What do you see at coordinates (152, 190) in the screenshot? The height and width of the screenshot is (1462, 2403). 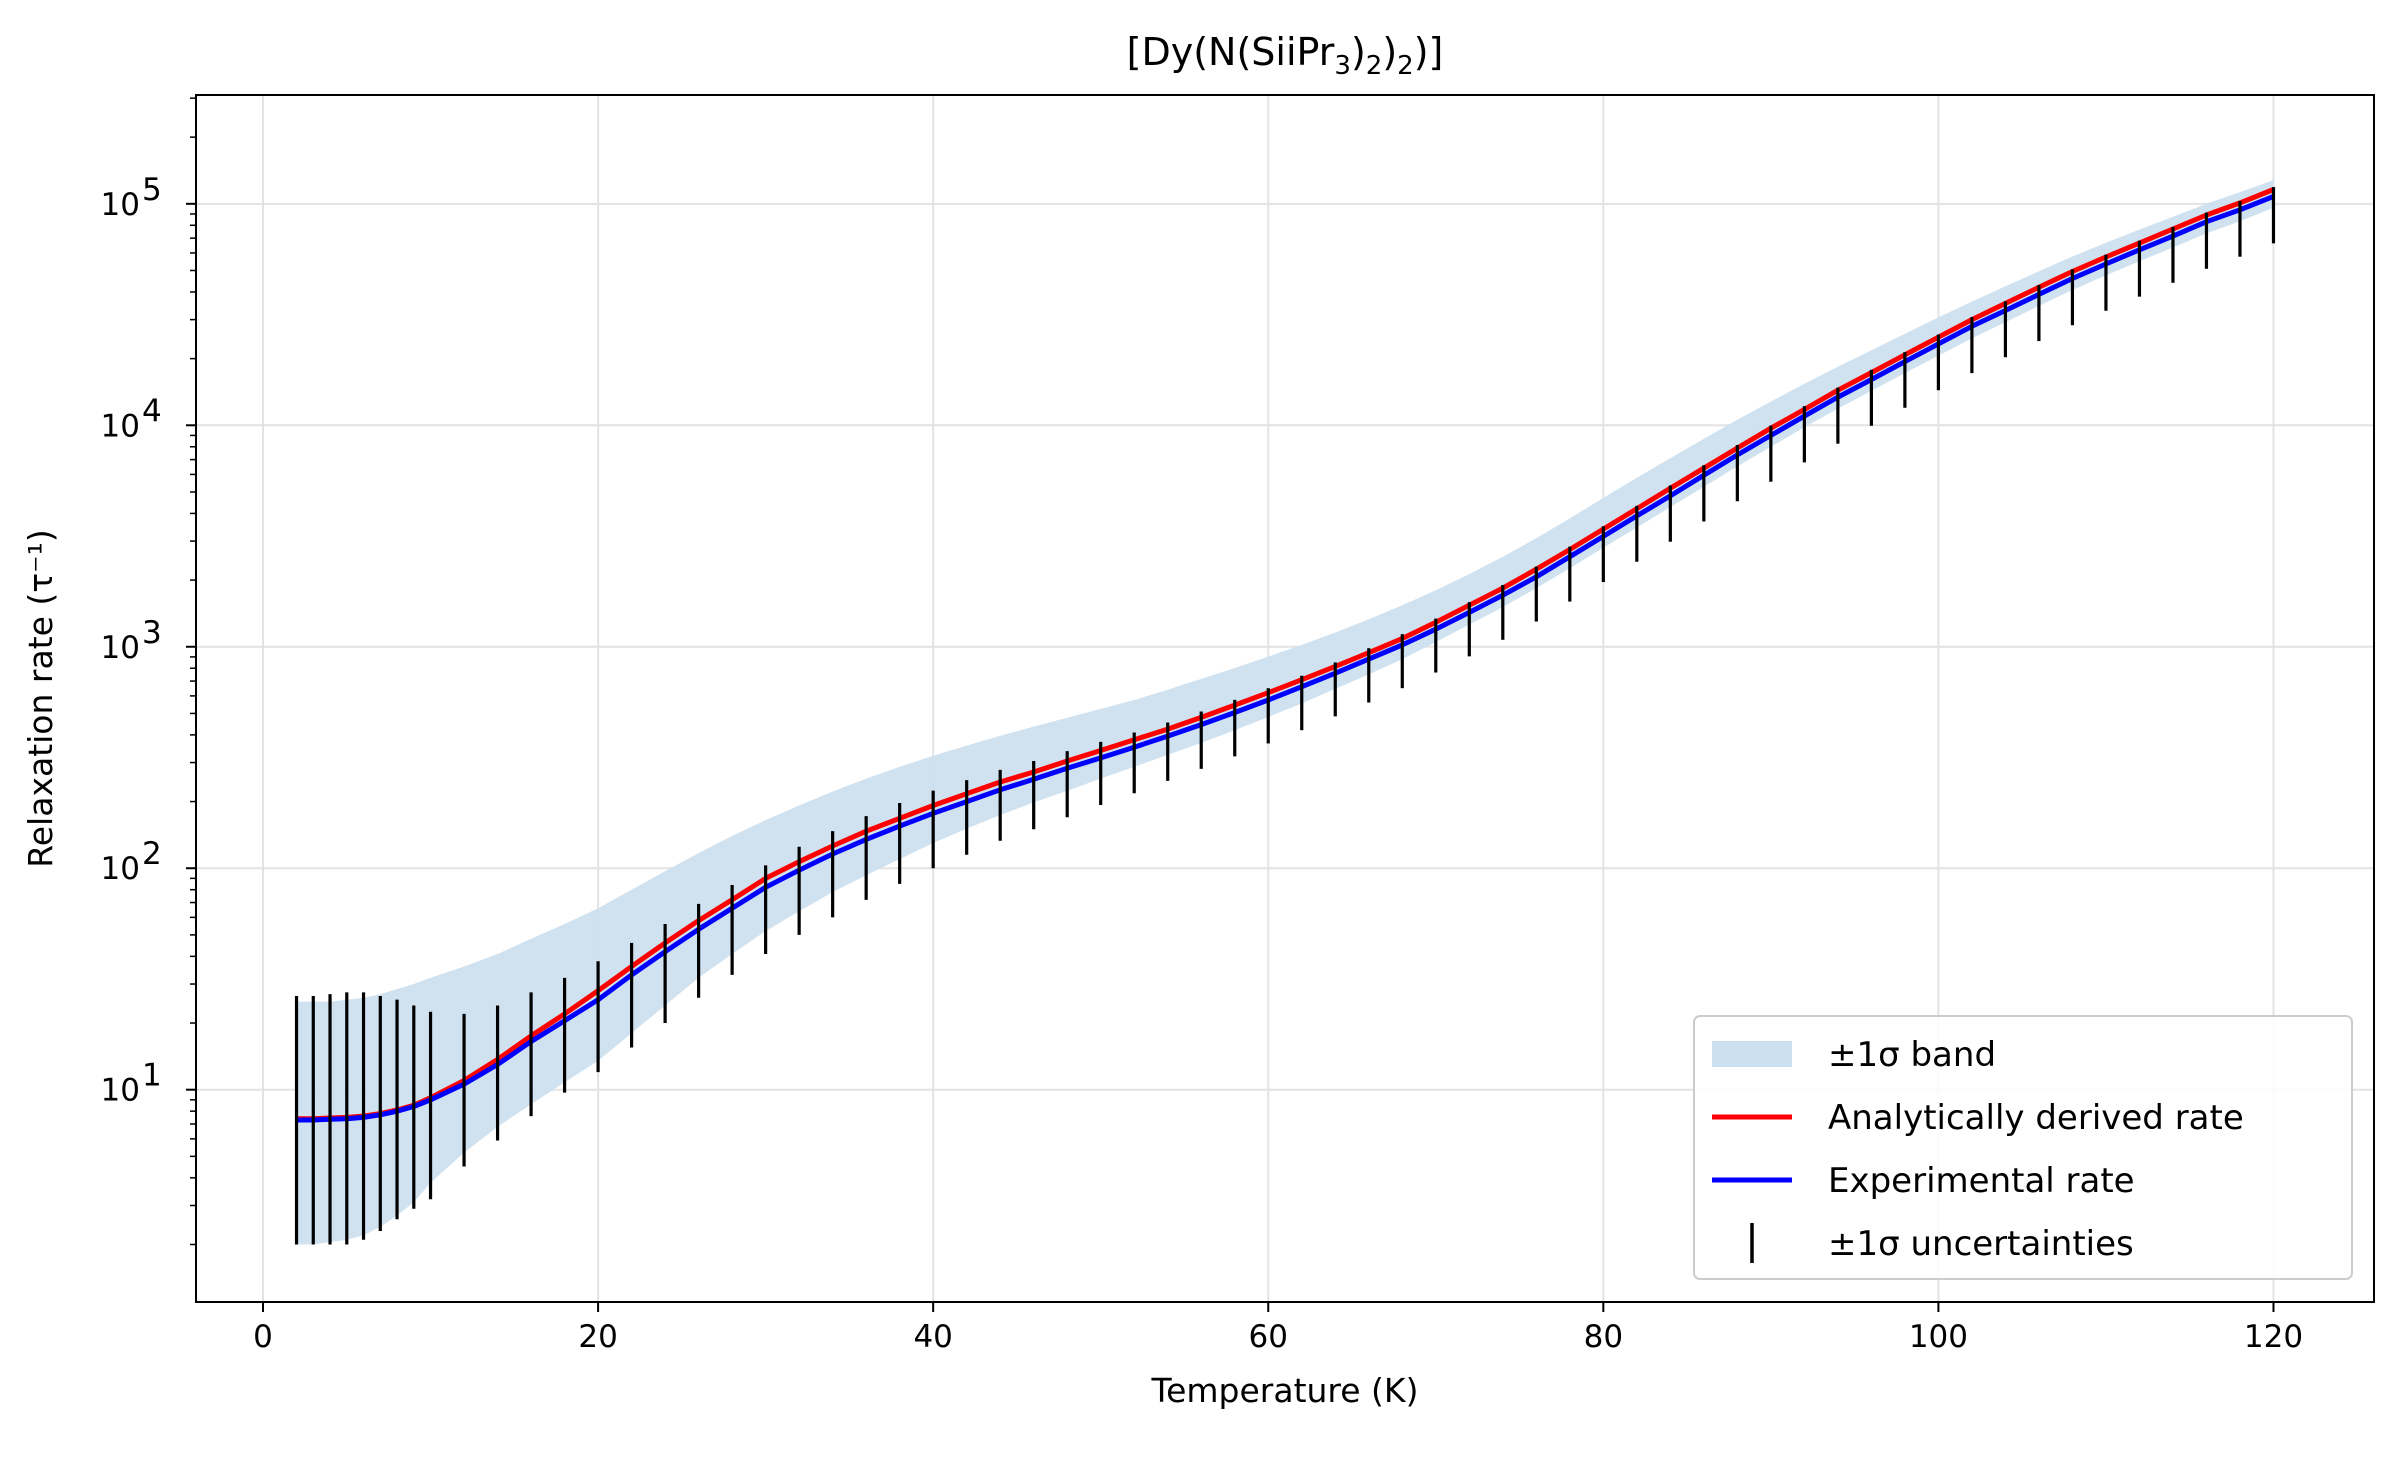 I see `y-tick-exponent: 5` at bounding box center [152, 190].